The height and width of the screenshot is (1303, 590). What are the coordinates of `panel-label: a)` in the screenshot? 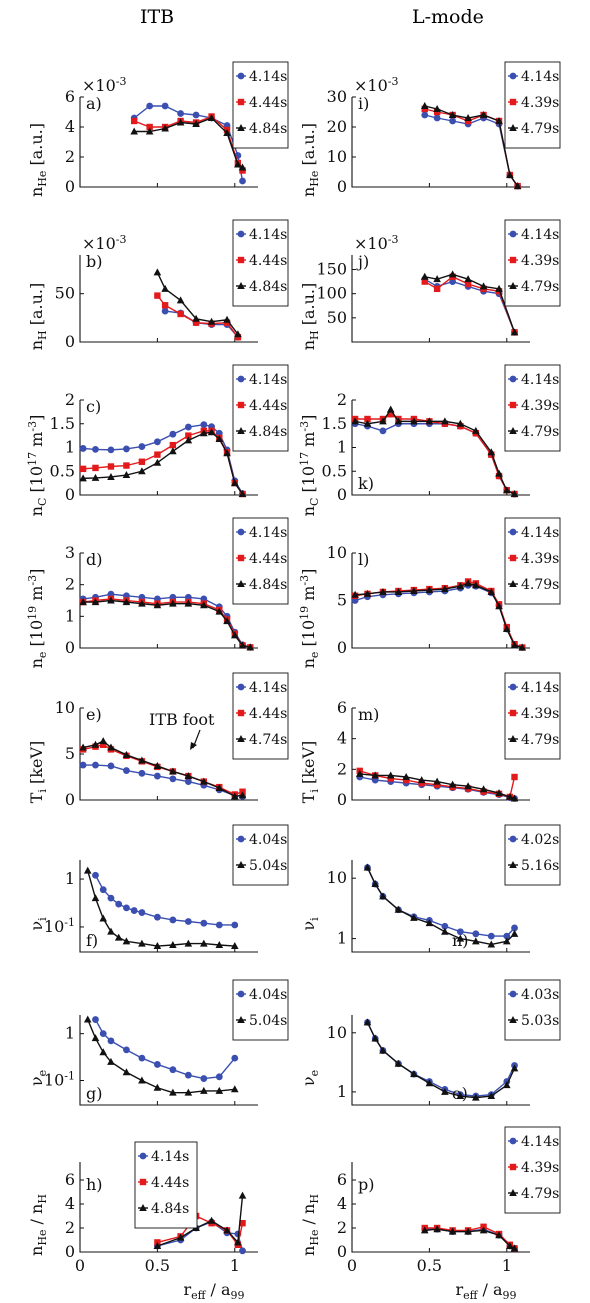 It's located at (94, 103).